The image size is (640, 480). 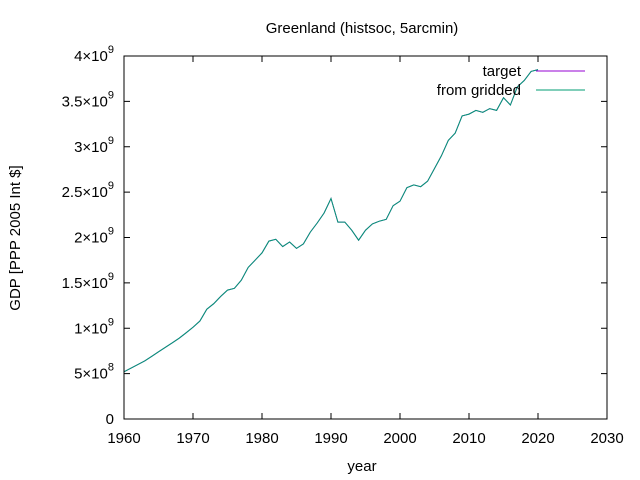 I want to click on y-tick-mantissa: 3×10, so click(x=91, y=147).